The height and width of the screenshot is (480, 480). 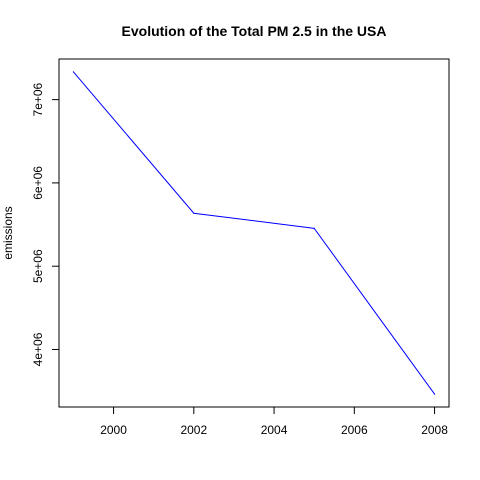 I want to click on x-tick-label: 2000, so click(x=113, y=430).